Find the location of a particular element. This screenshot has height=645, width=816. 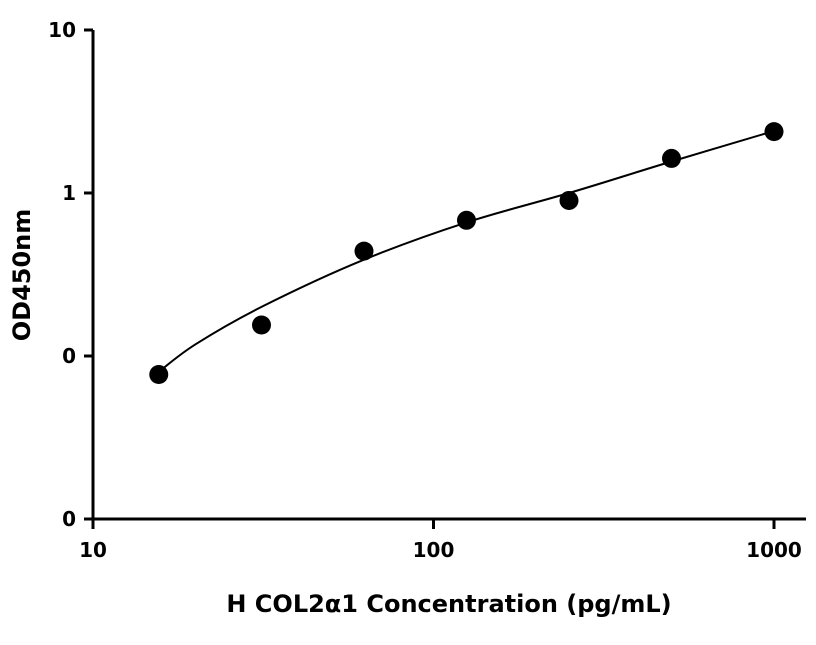

y-tick-label: 10 is located at coordinates (62, 30).